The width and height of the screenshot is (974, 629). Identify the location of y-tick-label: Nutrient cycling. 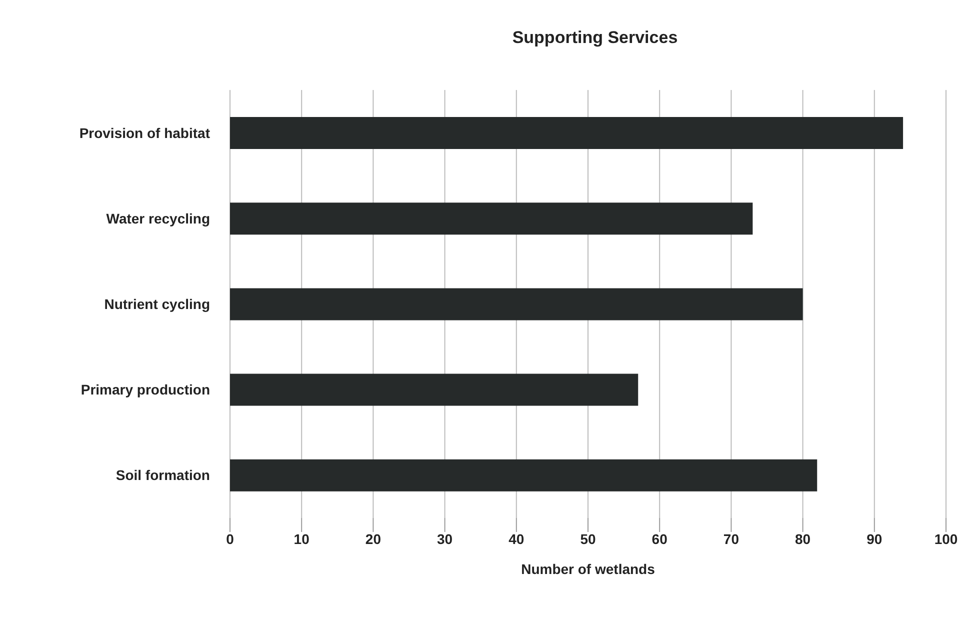
(157, 304).